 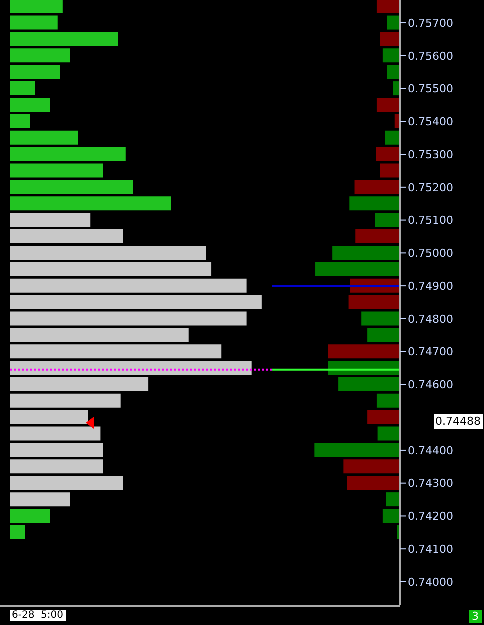 I want to click on y-tick-label: 0.75600, so click(x=431, y=56).